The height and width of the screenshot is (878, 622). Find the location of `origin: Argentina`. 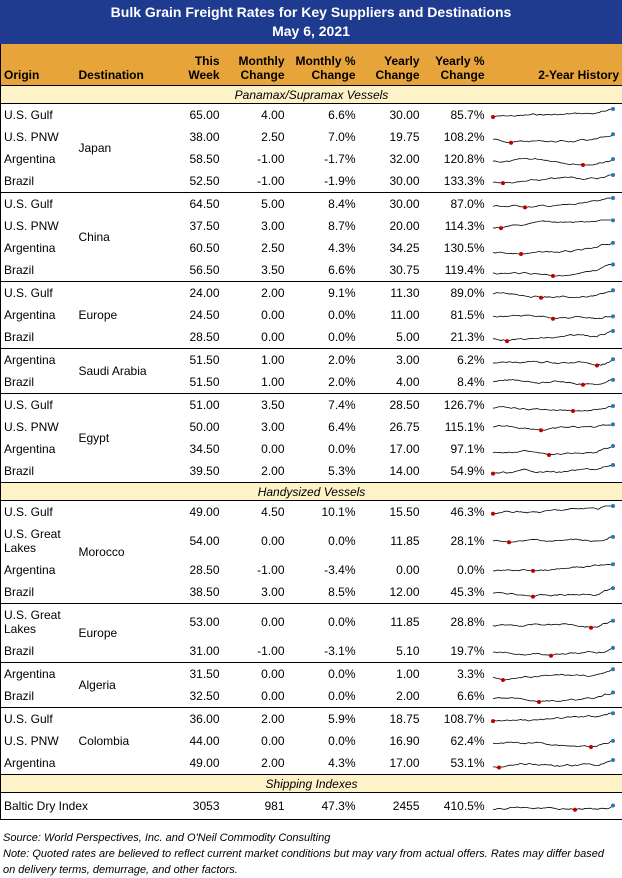

origin: Argentina is located at coordinates (38, 248).